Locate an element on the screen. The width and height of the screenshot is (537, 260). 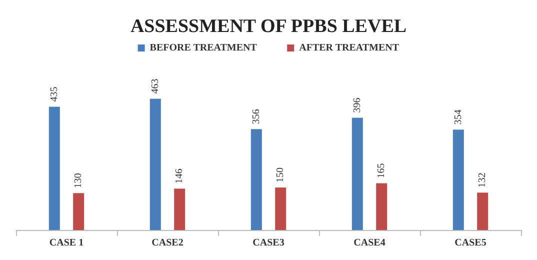
data-label: 146 is located at coordinates (180, 176).